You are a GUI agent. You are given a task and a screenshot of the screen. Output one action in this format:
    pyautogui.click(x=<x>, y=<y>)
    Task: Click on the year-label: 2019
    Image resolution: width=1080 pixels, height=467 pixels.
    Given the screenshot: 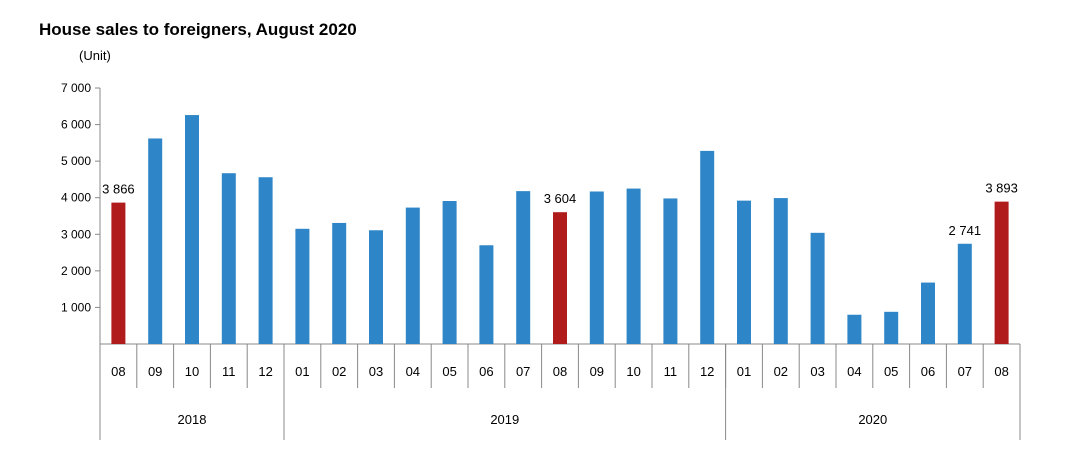 What is the action you would take?
    pyautogui.click(x=504, y=419)
    